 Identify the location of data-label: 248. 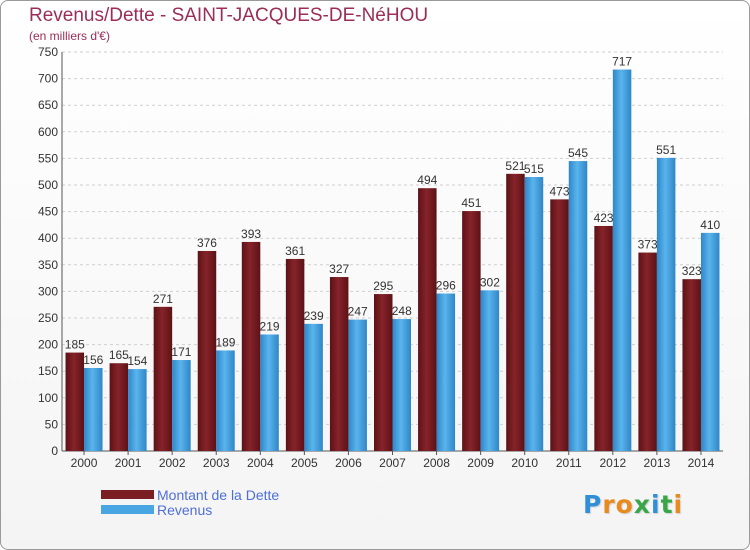
(402, 311).